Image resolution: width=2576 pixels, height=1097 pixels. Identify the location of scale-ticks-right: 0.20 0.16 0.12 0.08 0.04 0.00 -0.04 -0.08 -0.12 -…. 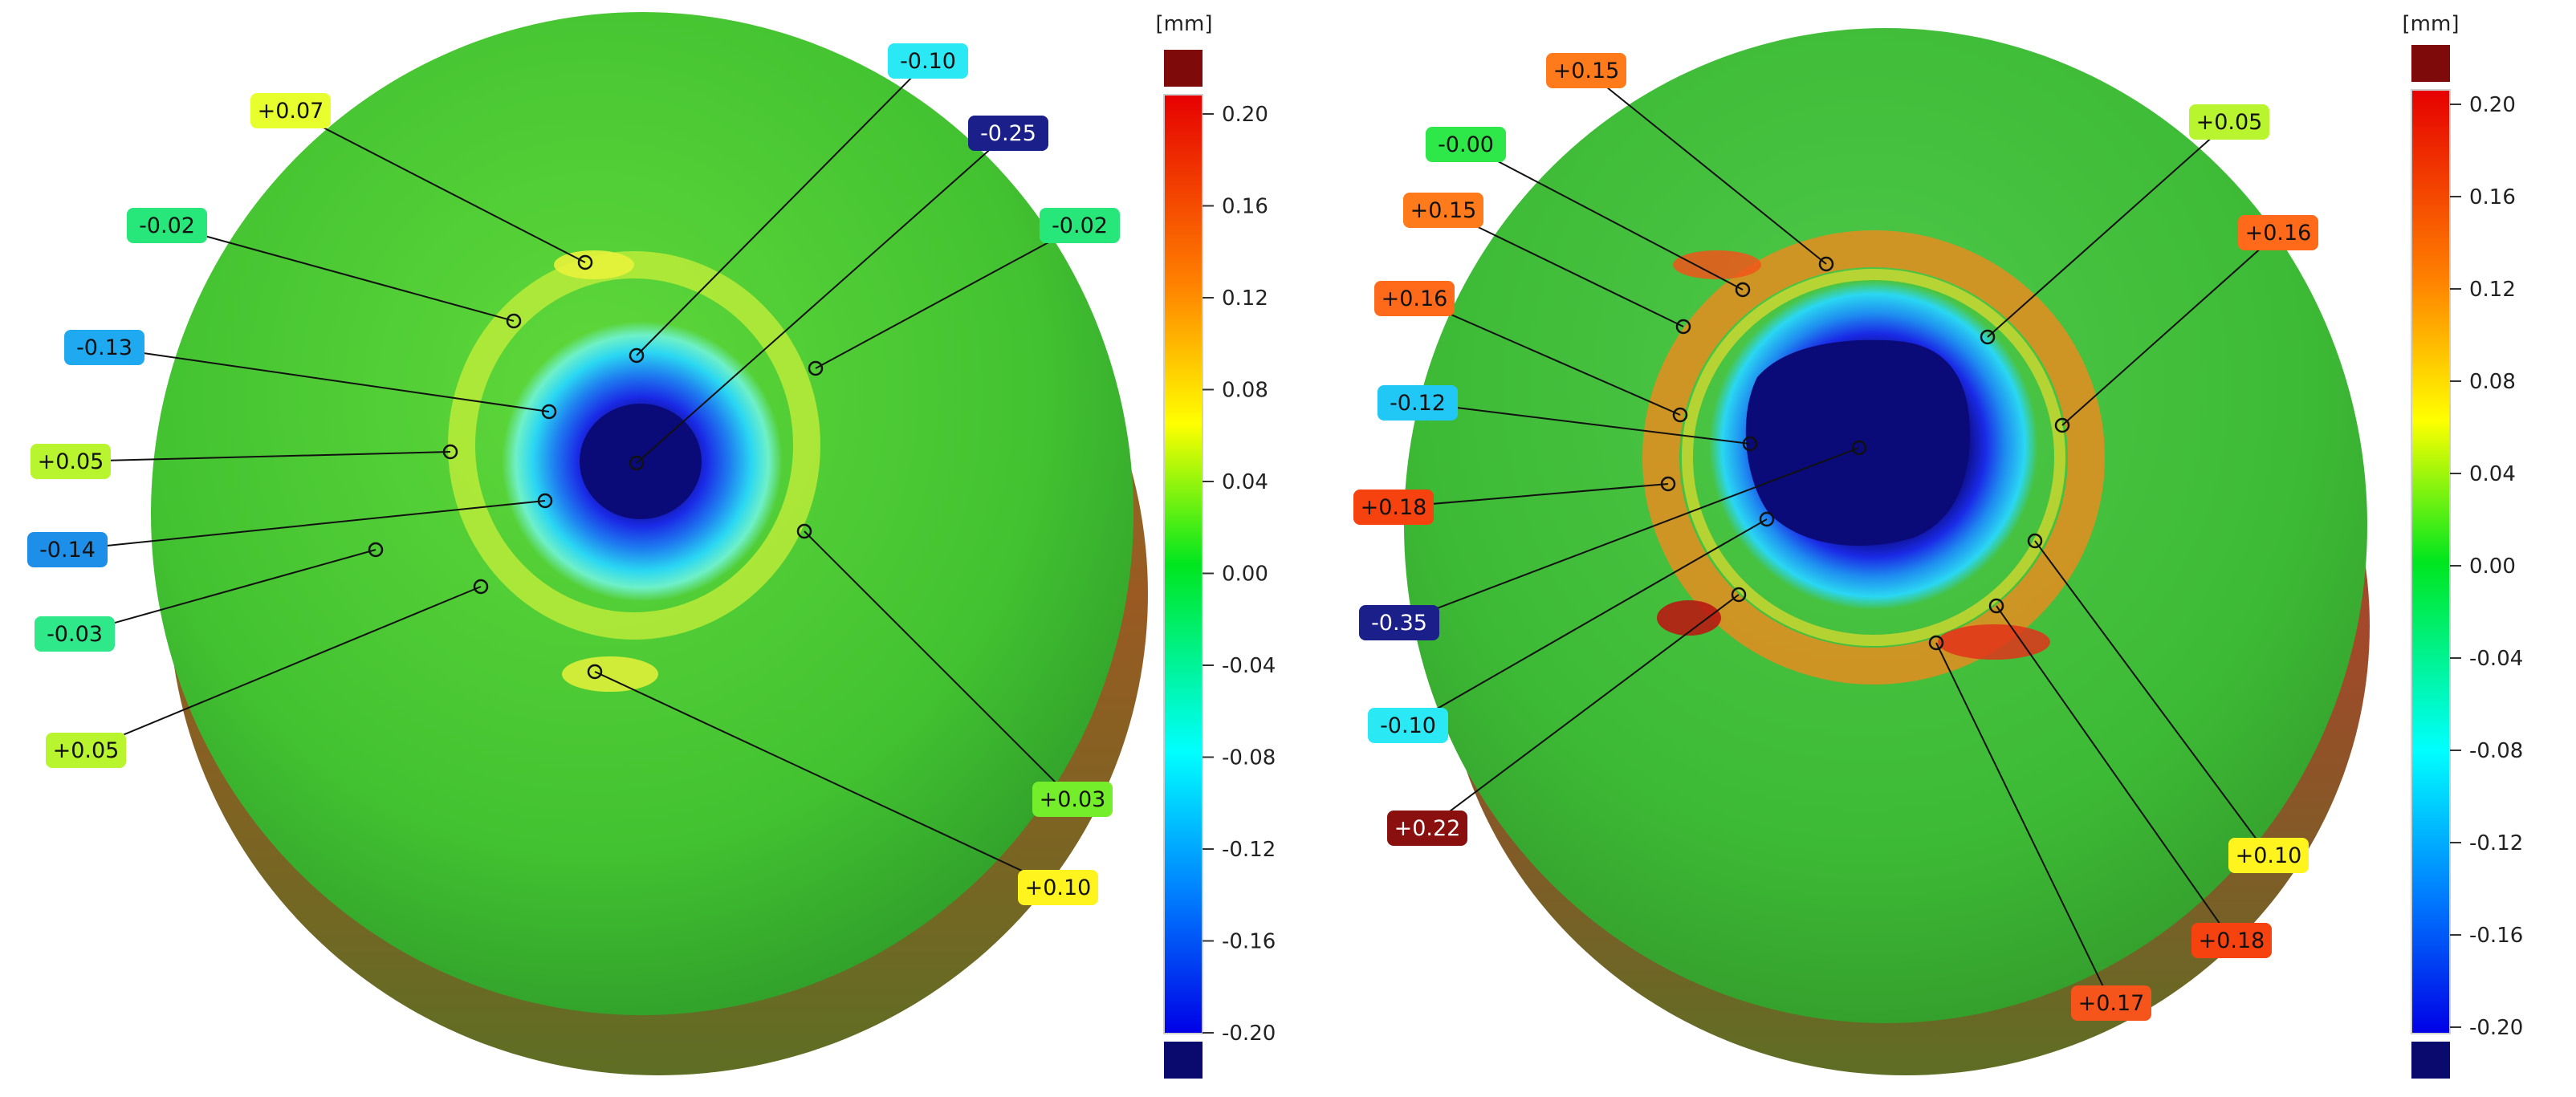
(2486, 567).